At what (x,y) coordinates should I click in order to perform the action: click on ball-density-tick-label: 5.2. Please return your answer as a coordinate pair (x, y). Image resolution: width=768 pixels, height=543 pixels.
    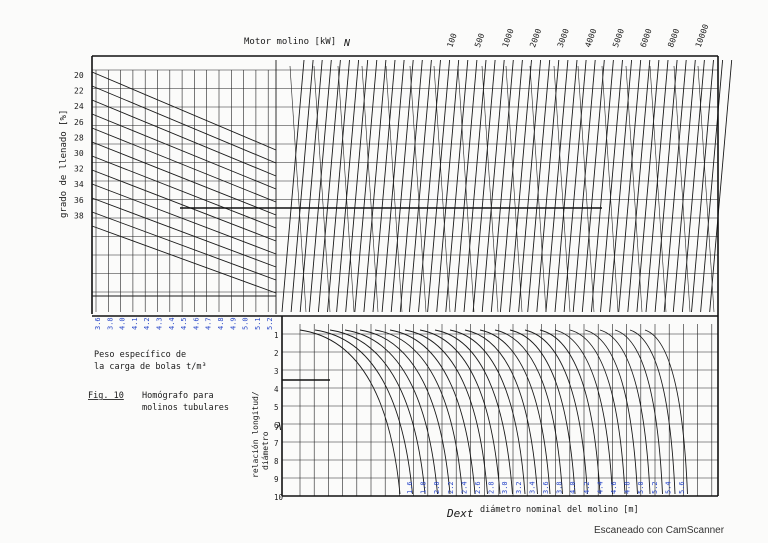
    Looking at the image, I should click on (270, 323).